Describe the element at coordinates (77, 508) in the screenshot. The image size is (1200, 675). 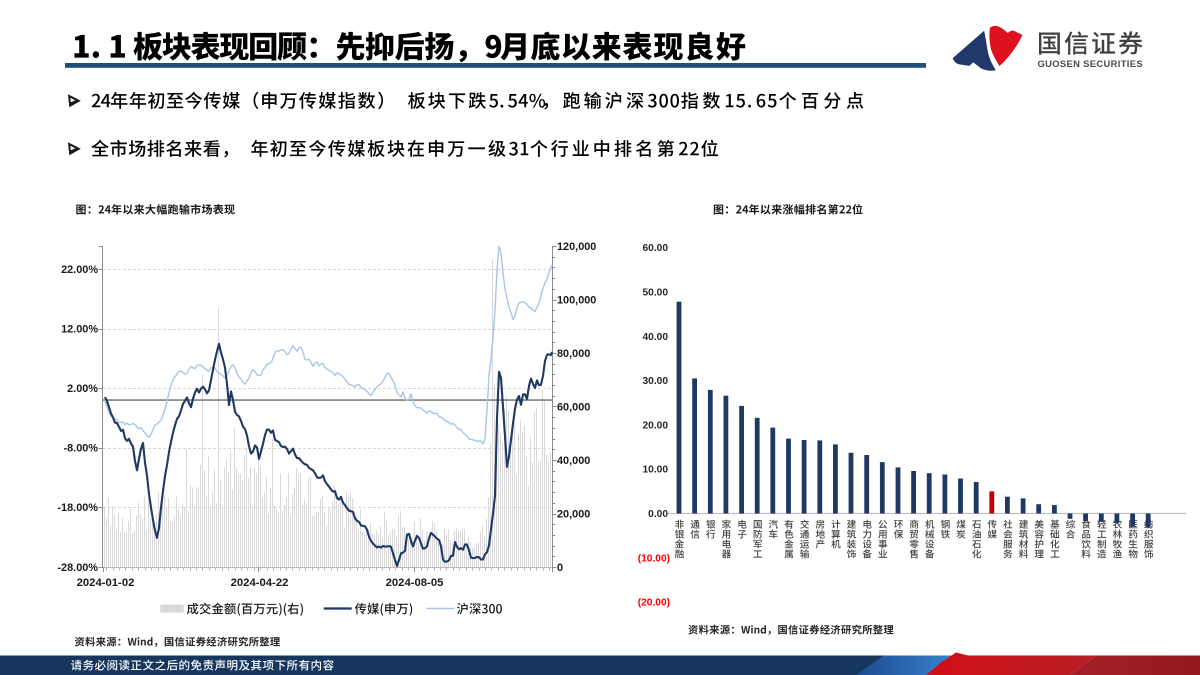
I see `svg-text: -18.00%` at that location.